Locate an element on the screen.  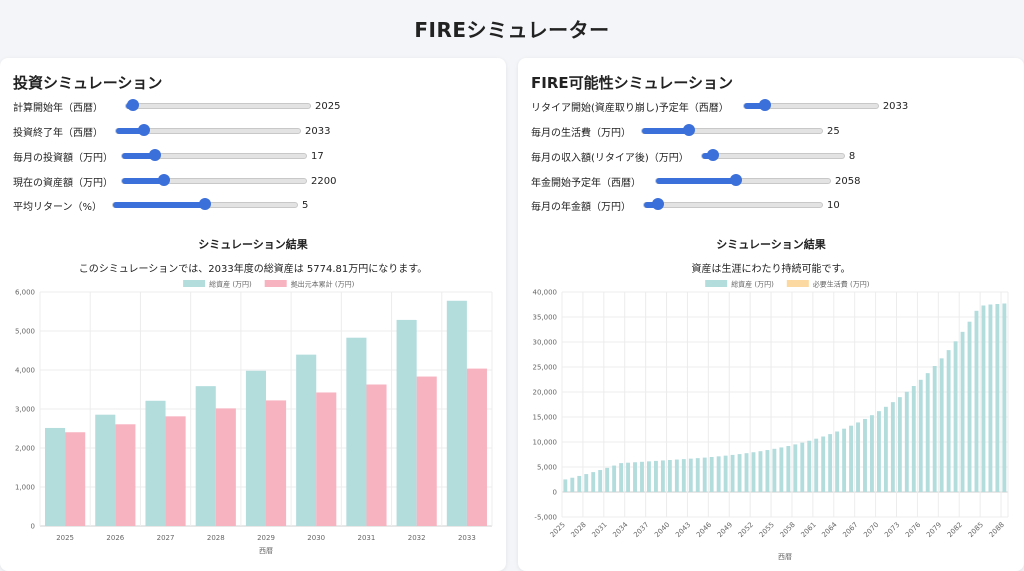
pension-start-slider is located at coordinates (743, 180).